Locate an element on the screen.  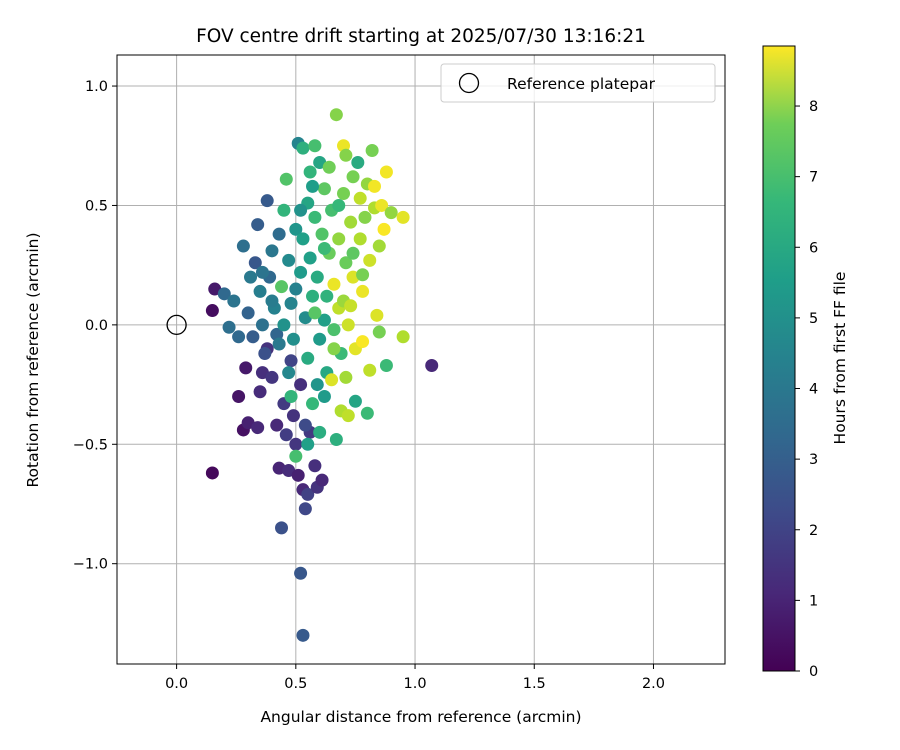
y-tick-label: −1.0 is located at coordinates (90, 565).